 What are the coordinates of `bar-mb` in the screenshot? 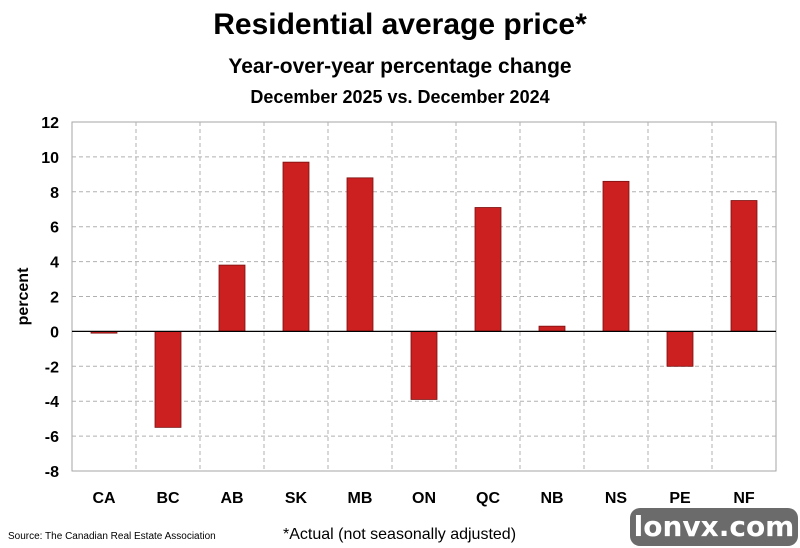 It's located at (360, 254).